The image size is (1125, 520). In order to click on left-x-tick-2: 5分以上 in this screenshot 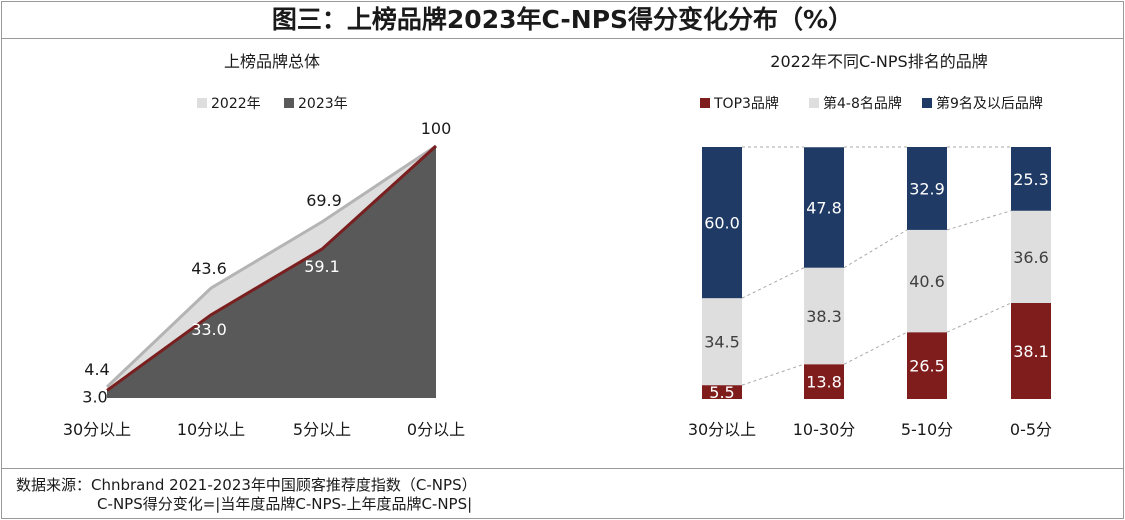, I will do `click(322, 429)`.